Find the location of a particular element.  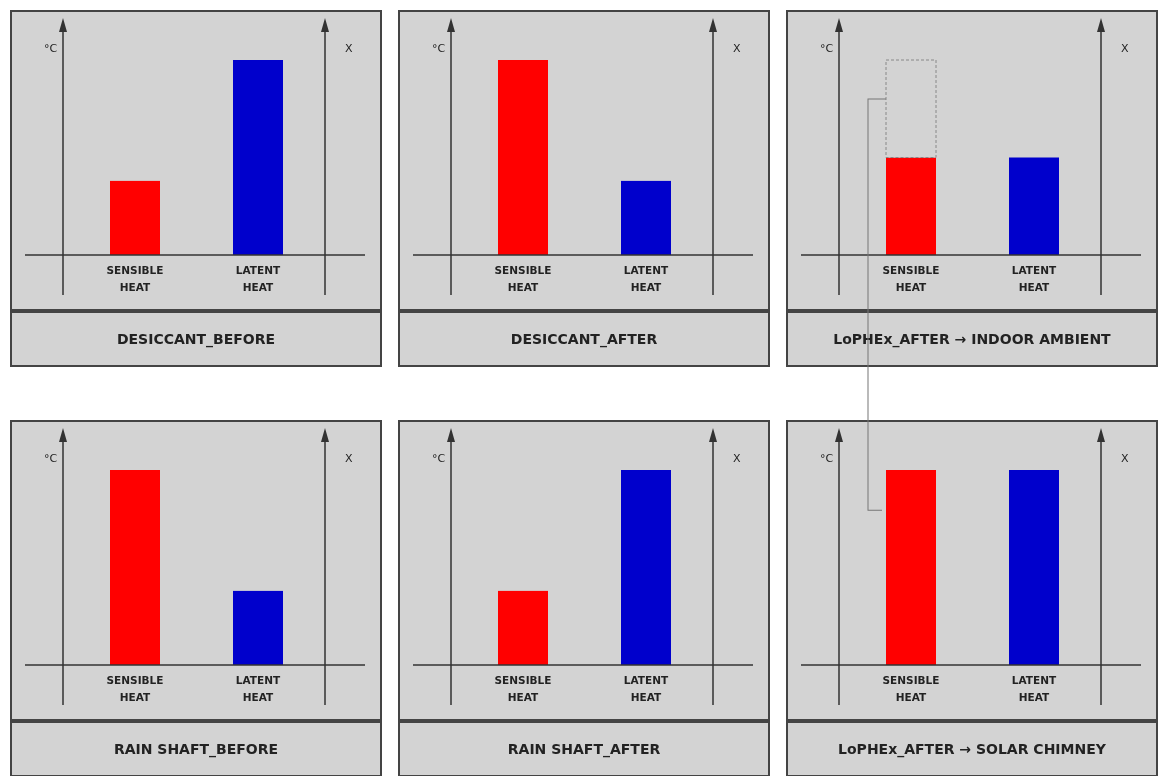

text: LoPHEx_AFTER → INDOOR AMBIENT is located at coordinates (972, 339).